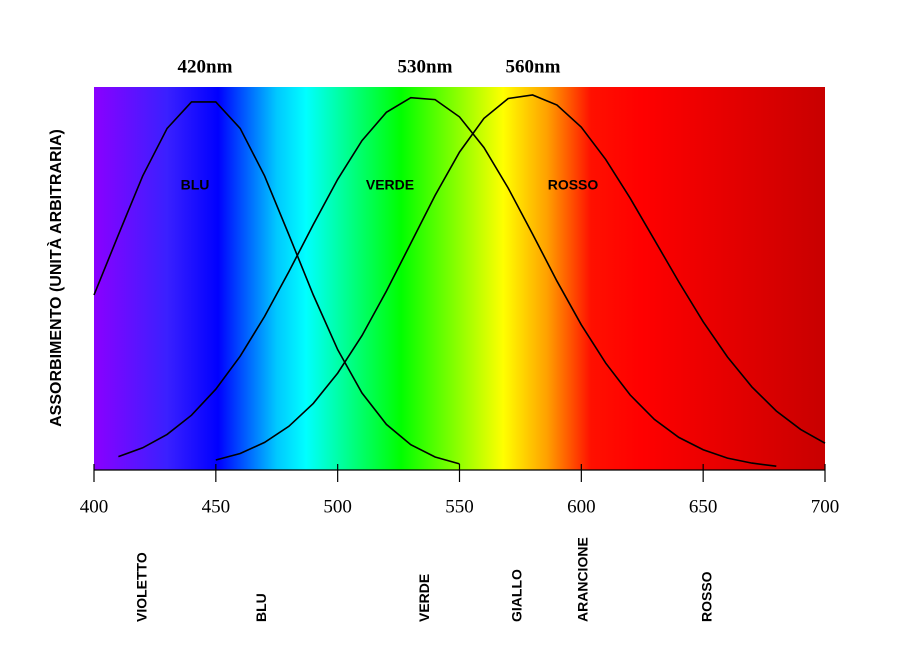  I want to click on peak-annotation: 560nm, so click(533, 66).